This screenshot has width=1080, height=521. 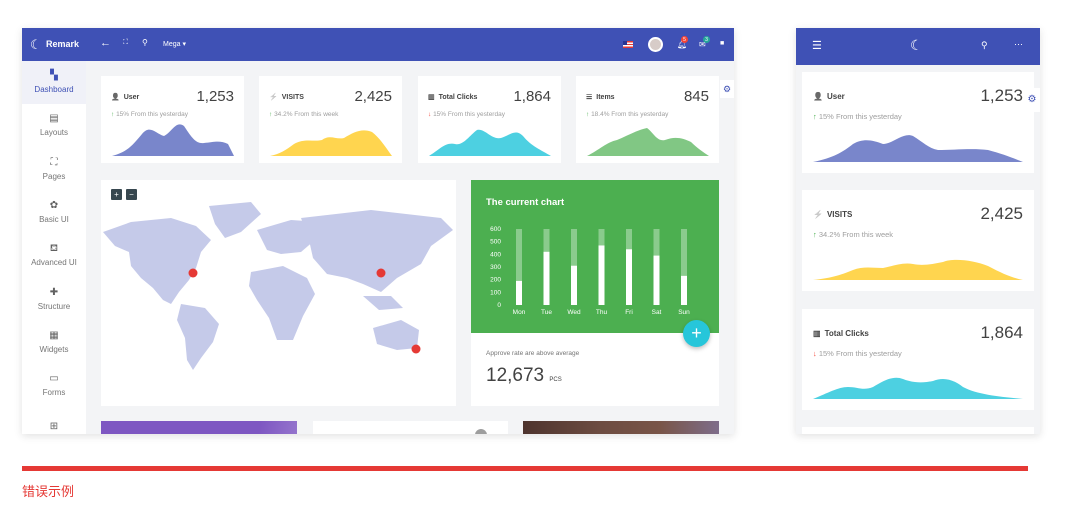 I want to click on fullscreen-icon: ⛶, so click(x=125, y=42).